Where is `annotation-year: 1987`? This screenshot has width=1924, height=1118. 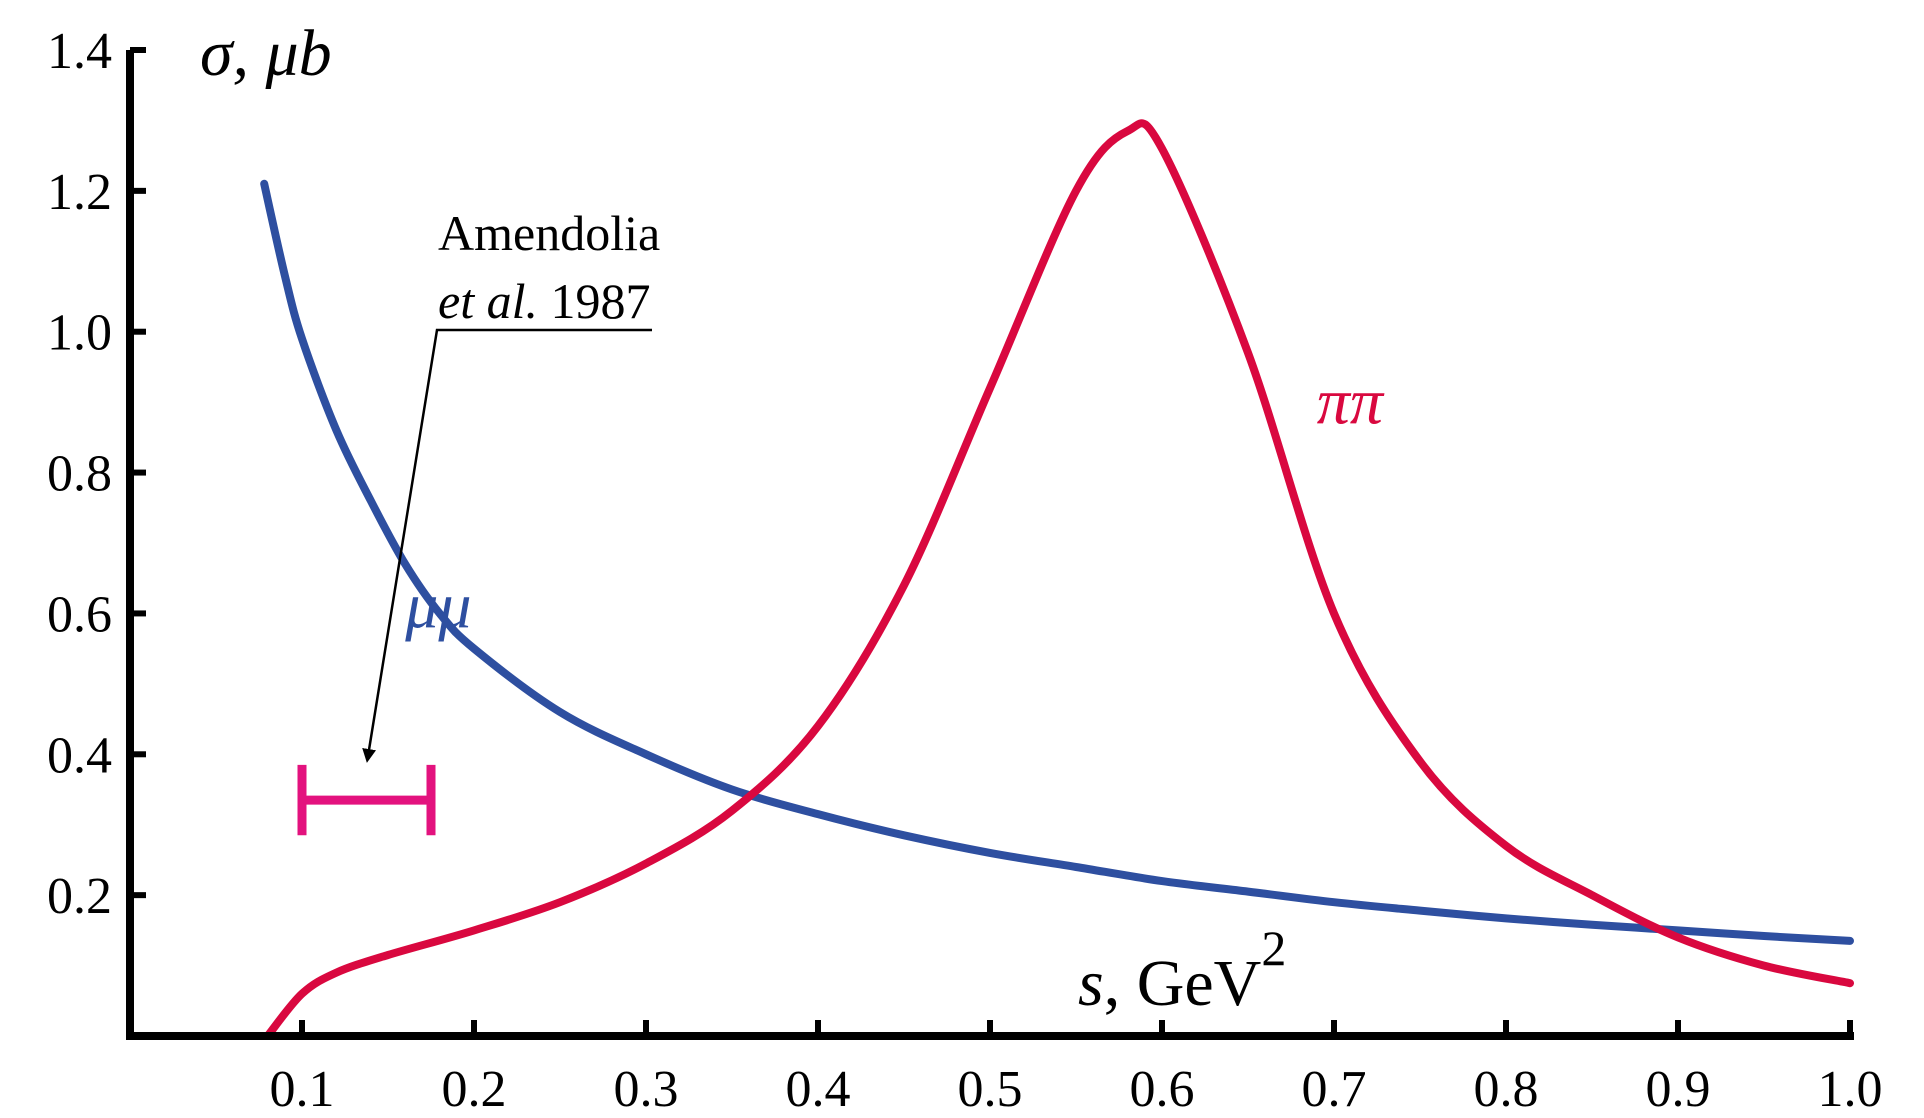 annotation-year: 1987 is located at coordinates (594, 301).